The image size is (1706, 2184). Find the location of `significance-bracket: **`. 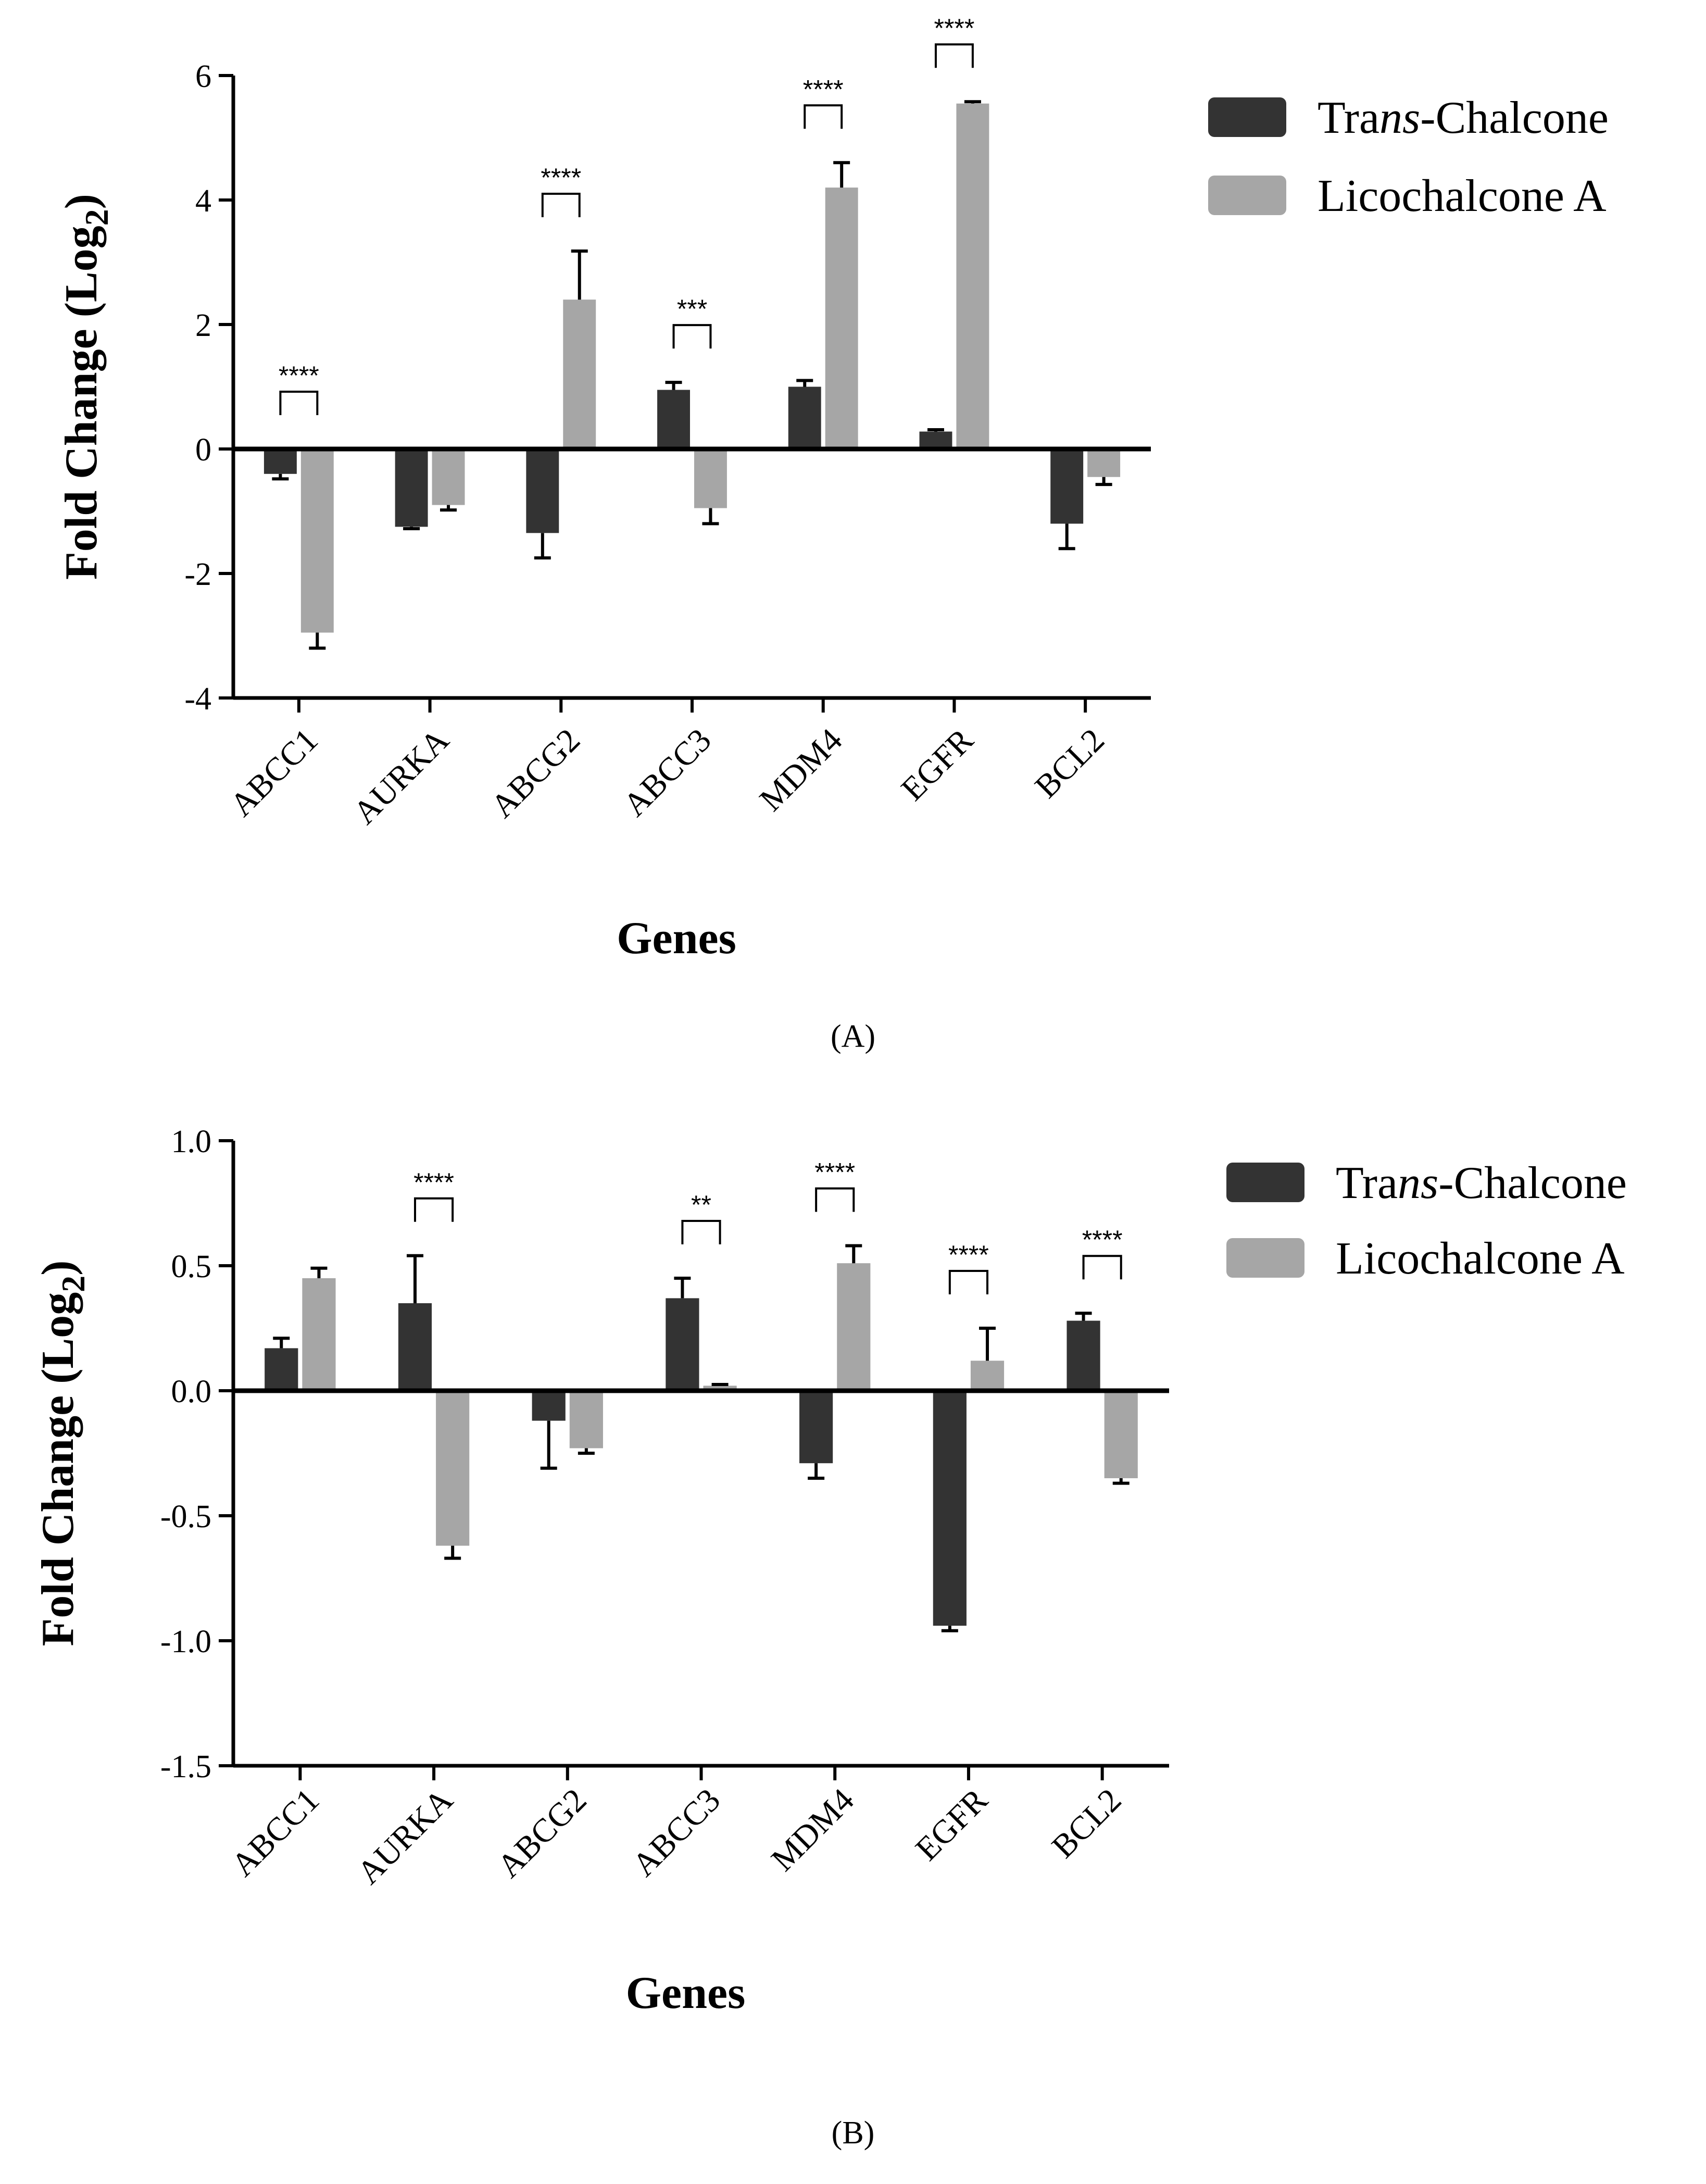

significance-bracket: ** is located at coordinates (701, 1217).